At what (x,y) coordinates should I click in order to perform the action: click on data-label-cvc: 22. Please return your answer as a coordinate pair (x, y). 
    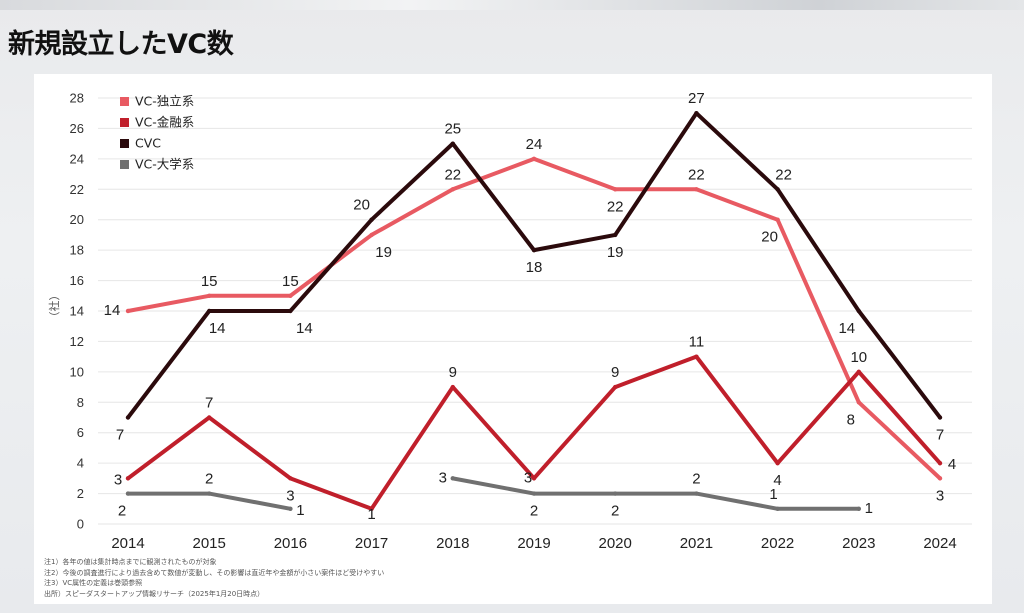
    Looking at the image, I should click on (783, 174).